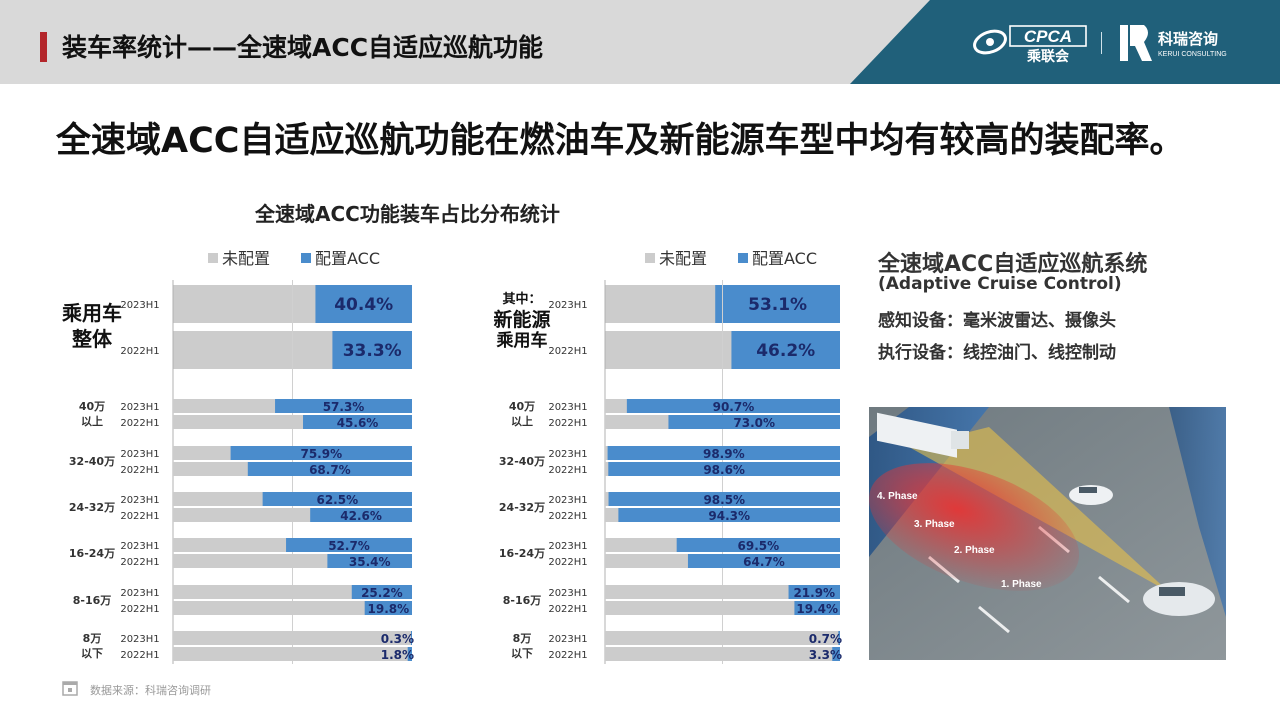 The image size is (1280, 720). What do you see at coordinates (1179, 599) in the screenshot?
I see `ego-car-icon` at bounding box center [1179, 599].